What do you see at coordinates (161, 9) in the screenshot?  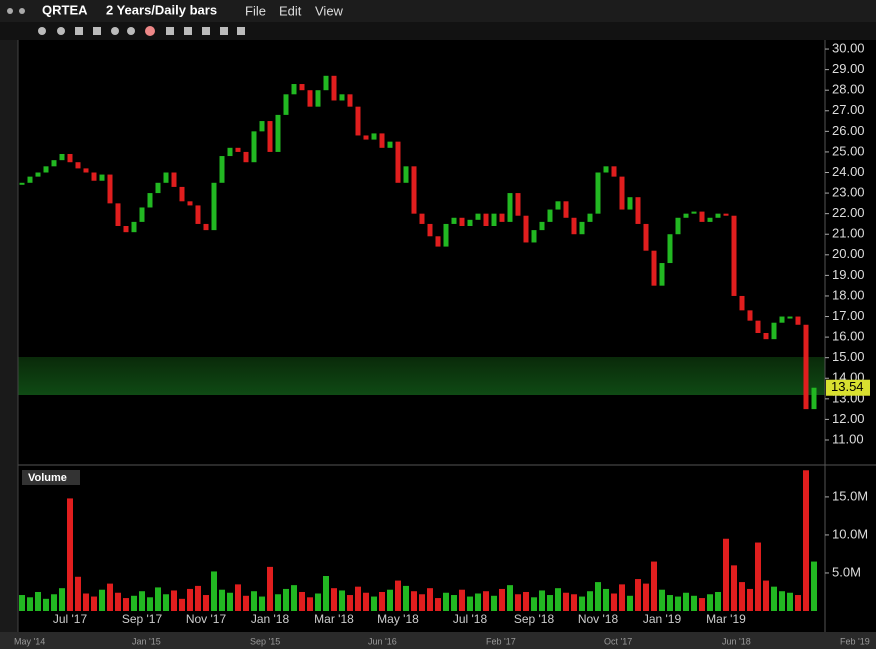 I see `period-selector: 2 Years/Daily bars` at bounding box center [161, 9].